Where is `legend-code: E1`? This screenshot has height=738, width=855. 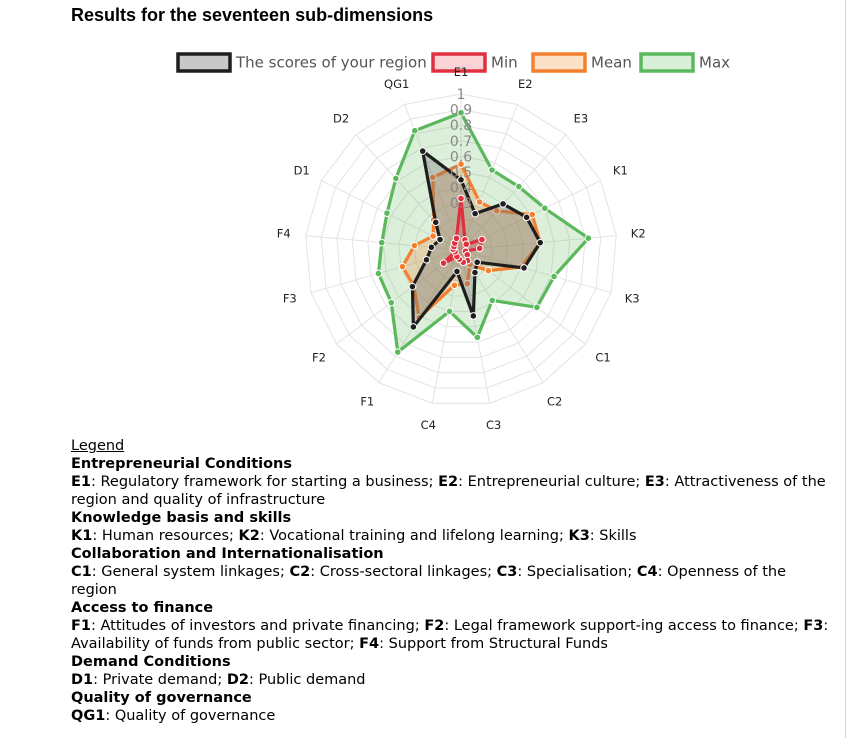
legend-code: E1 is located at coordinates (81, 482).